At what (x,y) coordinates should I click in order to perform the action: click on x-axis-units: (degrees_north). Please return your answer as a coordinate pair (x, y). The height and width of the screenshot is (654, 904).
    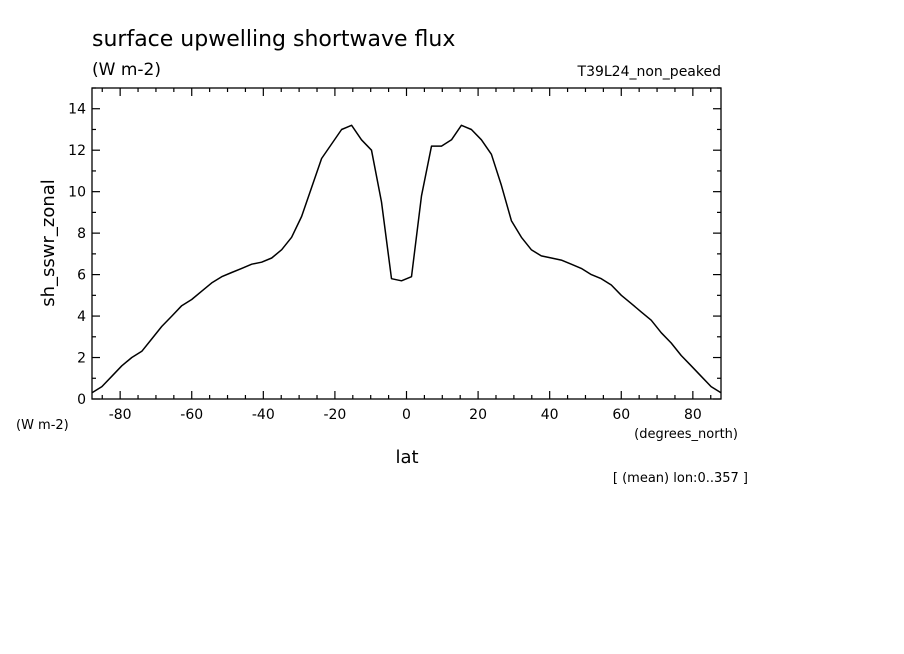
    Looking at the image, I should click on (686, 434).